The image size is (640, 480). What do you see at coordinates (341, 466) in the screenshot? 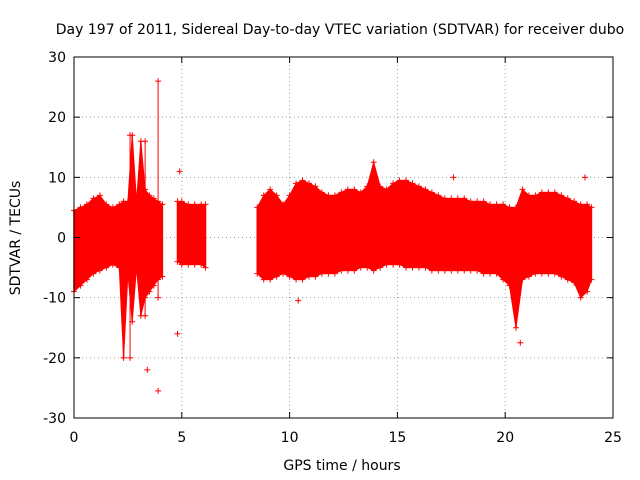
I see `x-axis-label: GPS time / hours` at bounding box center [341, 466].